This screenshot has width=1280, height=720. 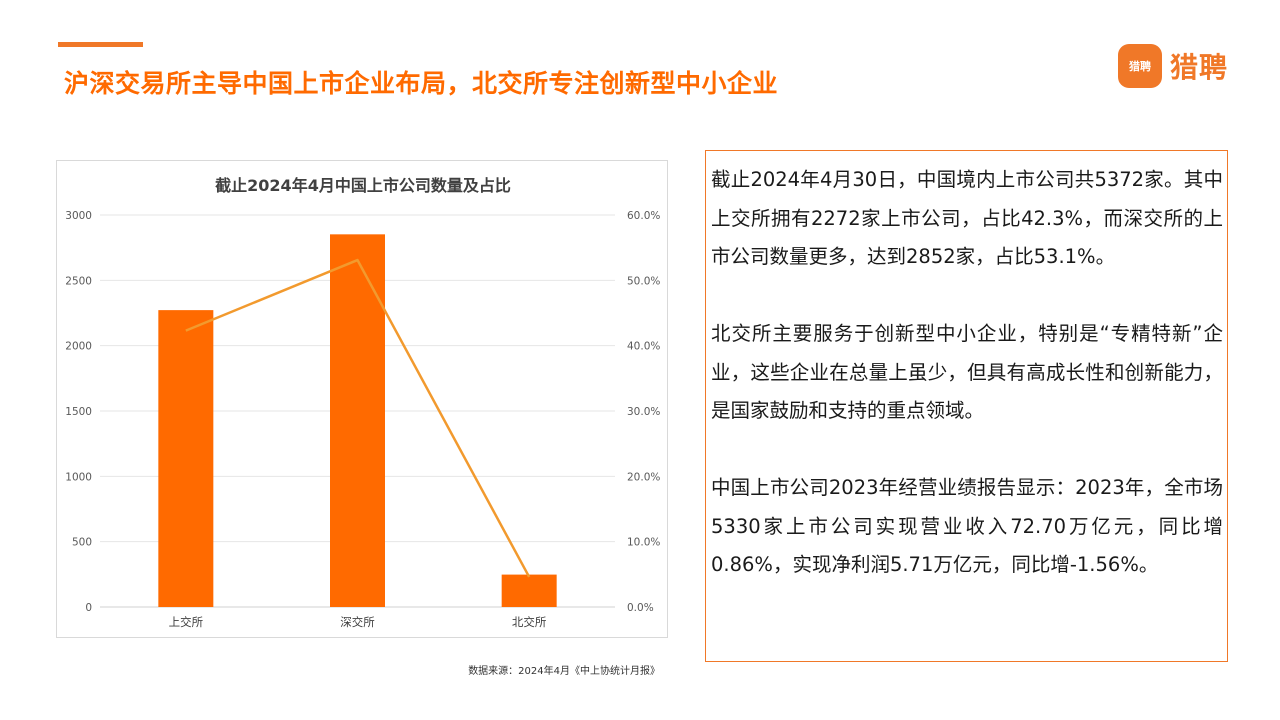 I want to click on source-note: 数据来源：2024年4月《中上协统计月报》, so click(x=564, y=671).